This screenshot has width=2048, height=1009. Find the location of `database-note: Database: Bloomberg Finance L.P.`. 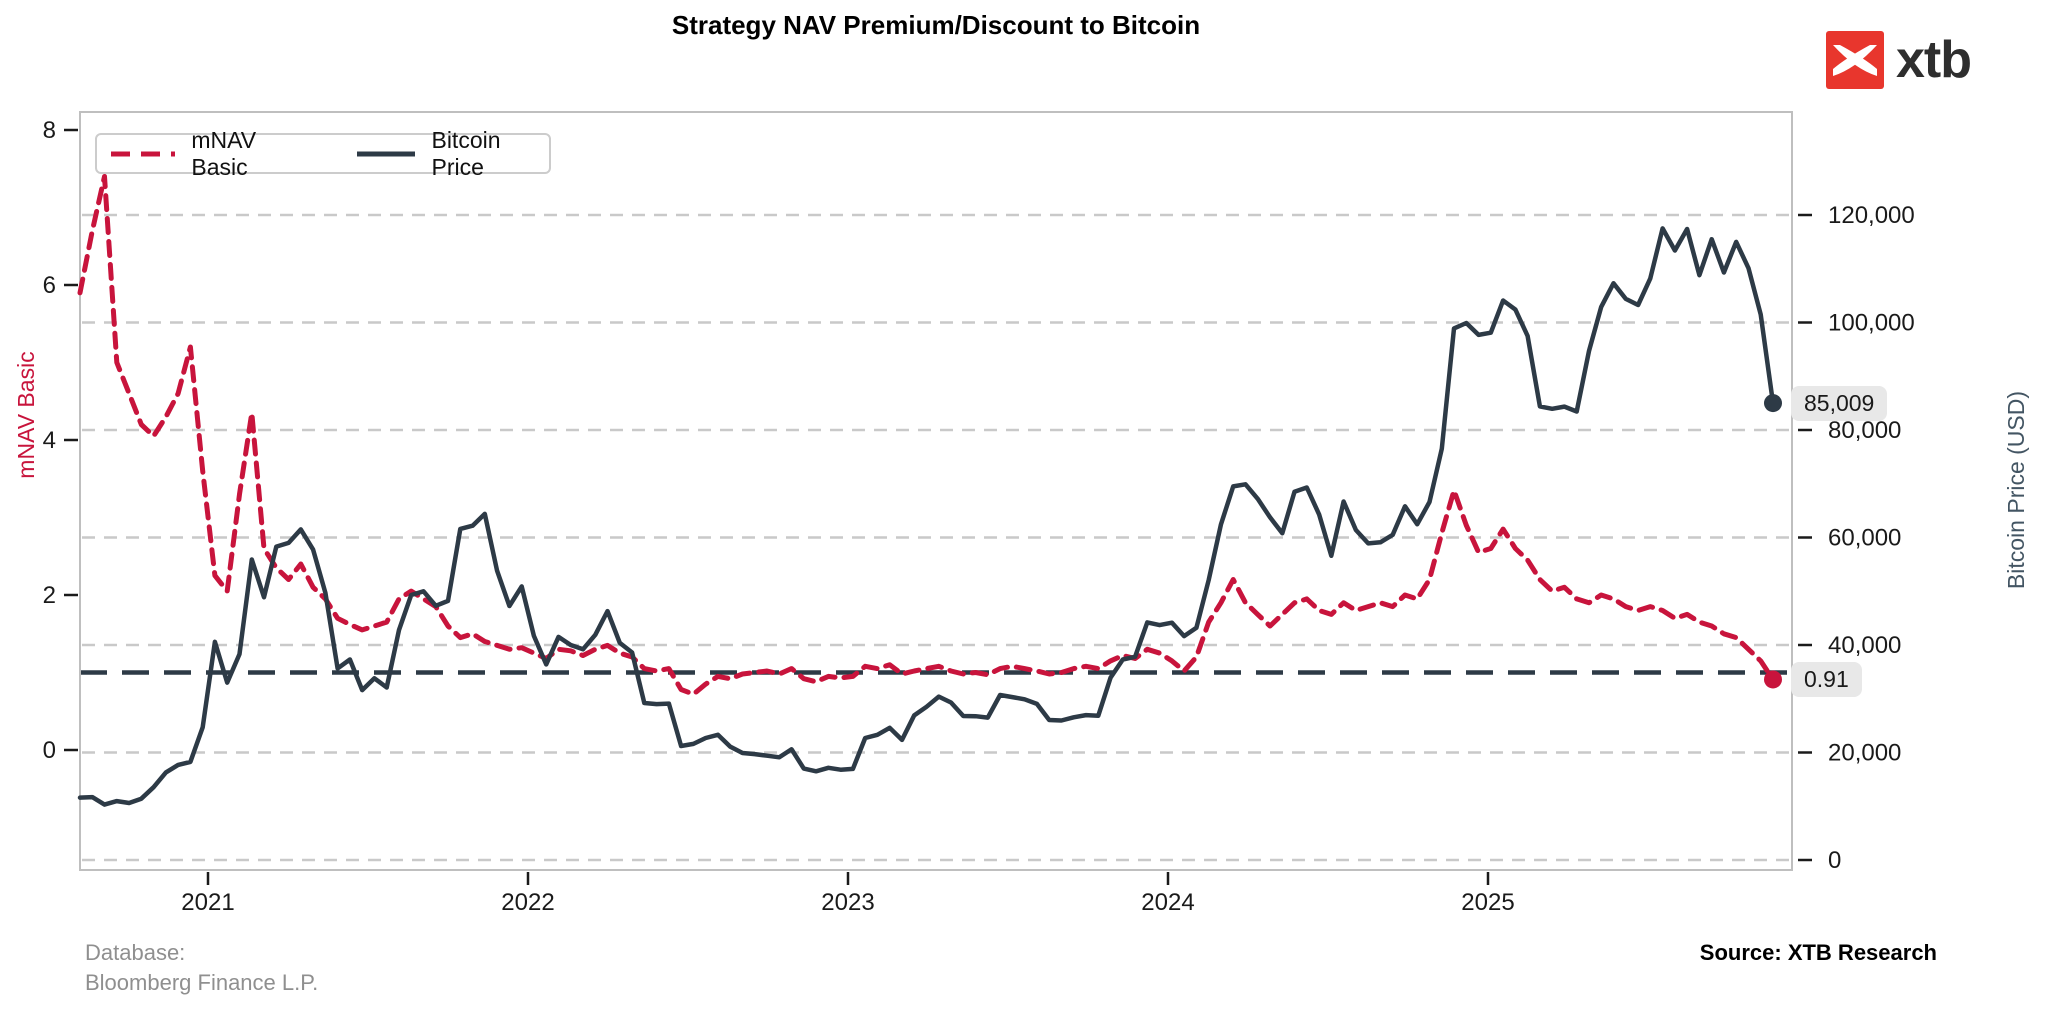

database-note: Database: Bloomberg Finance L.P. is located at coordinates (201, 968).